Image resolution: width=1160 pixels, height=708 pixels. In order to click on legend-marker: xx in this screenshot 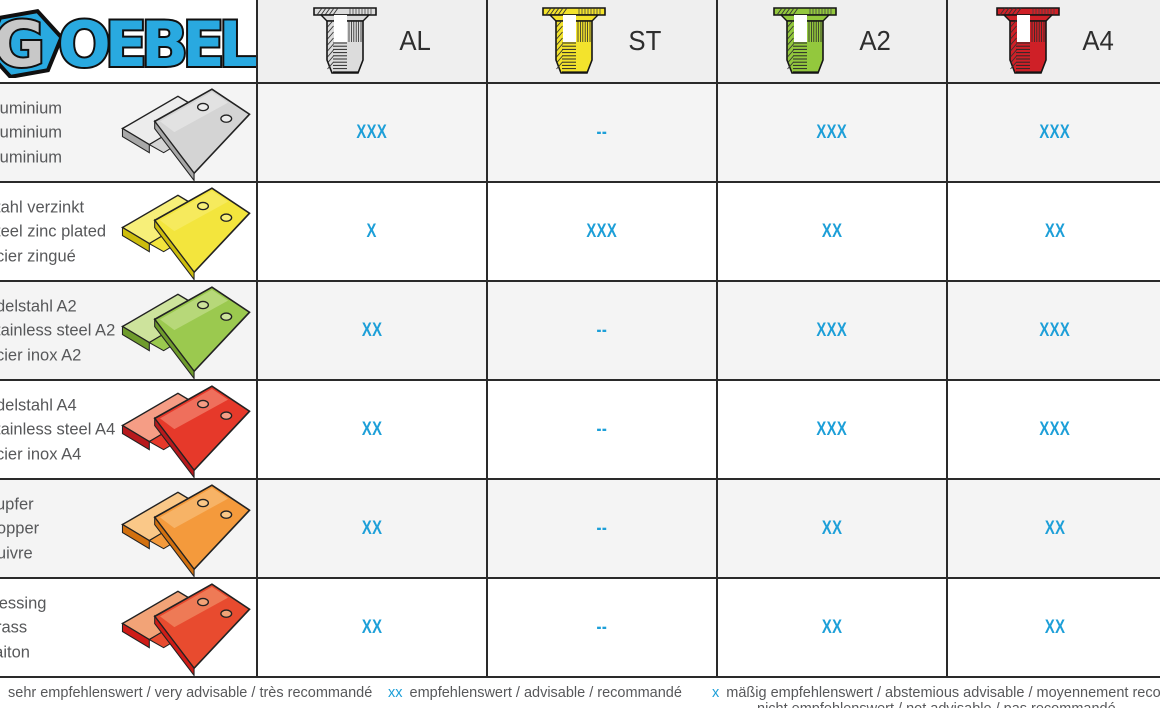, I will do `click(395, 693)`.